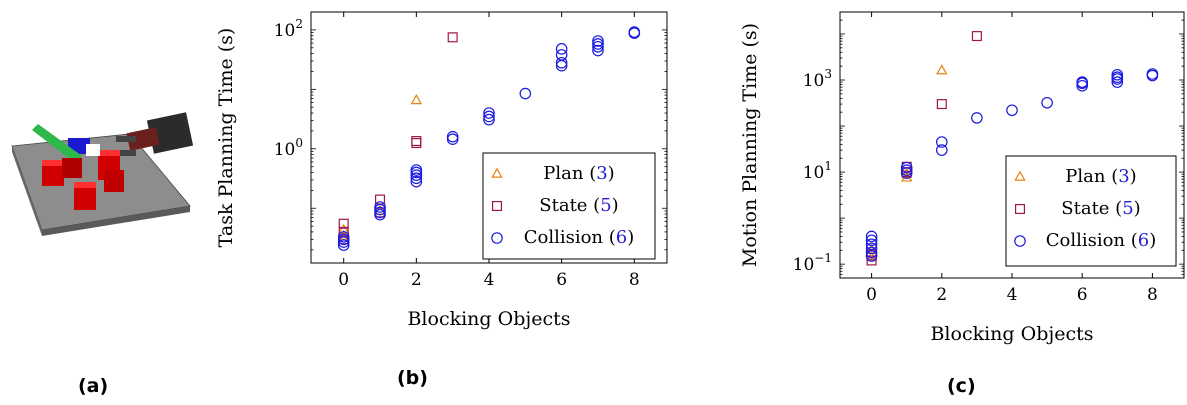  What do you see at coordinates (288, 148) in the screenshot?
I see `y-tick-label: 10⁰` at bounding box center [288, 148].